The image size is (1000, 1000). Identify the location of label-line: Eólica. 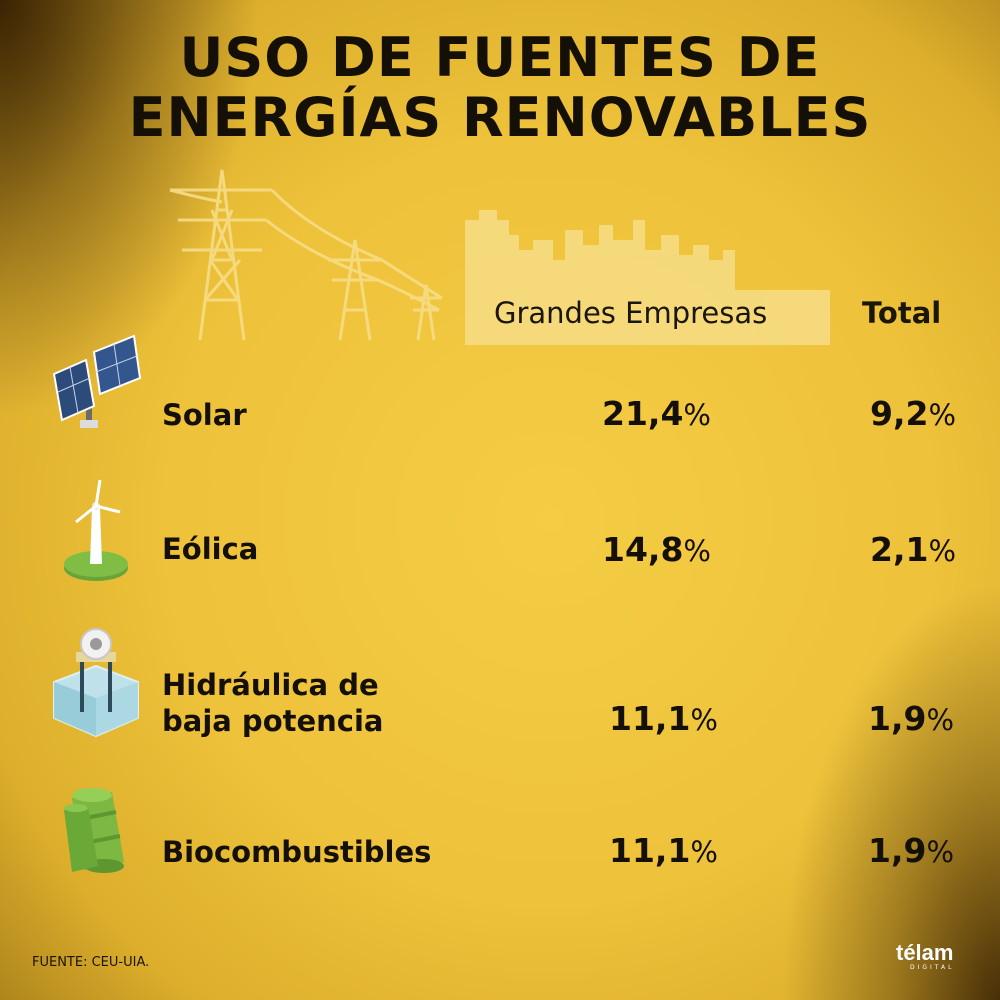
(210, 549).